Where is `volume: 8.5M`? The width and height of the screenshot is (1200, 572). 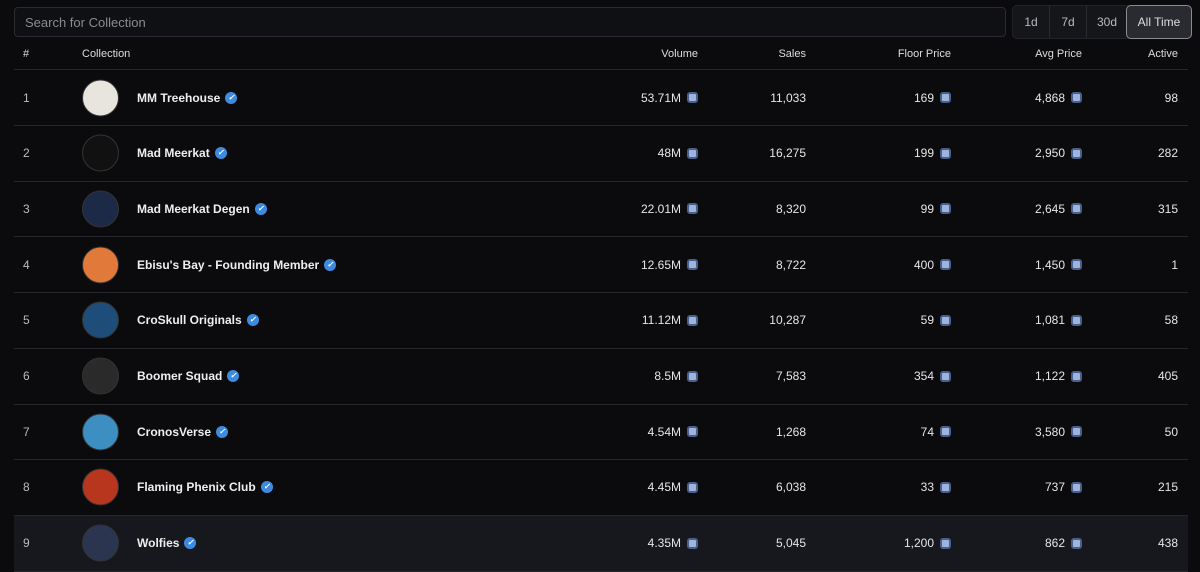
volume: 8.5M is located at coordinates (676, 376).